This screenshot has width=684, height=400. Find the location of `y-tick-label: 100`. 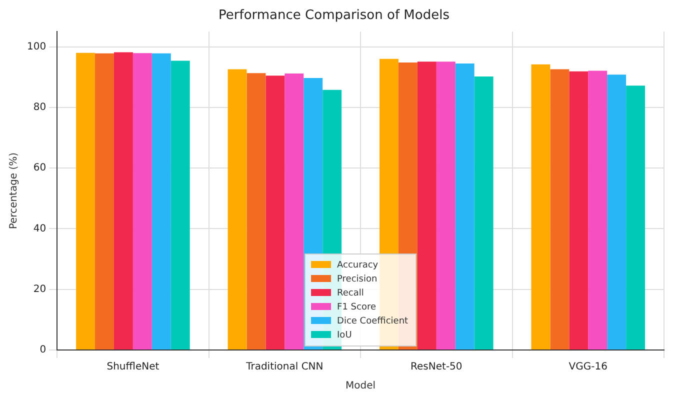

y-tick-label: 100 is located at coordinates (36, 46).